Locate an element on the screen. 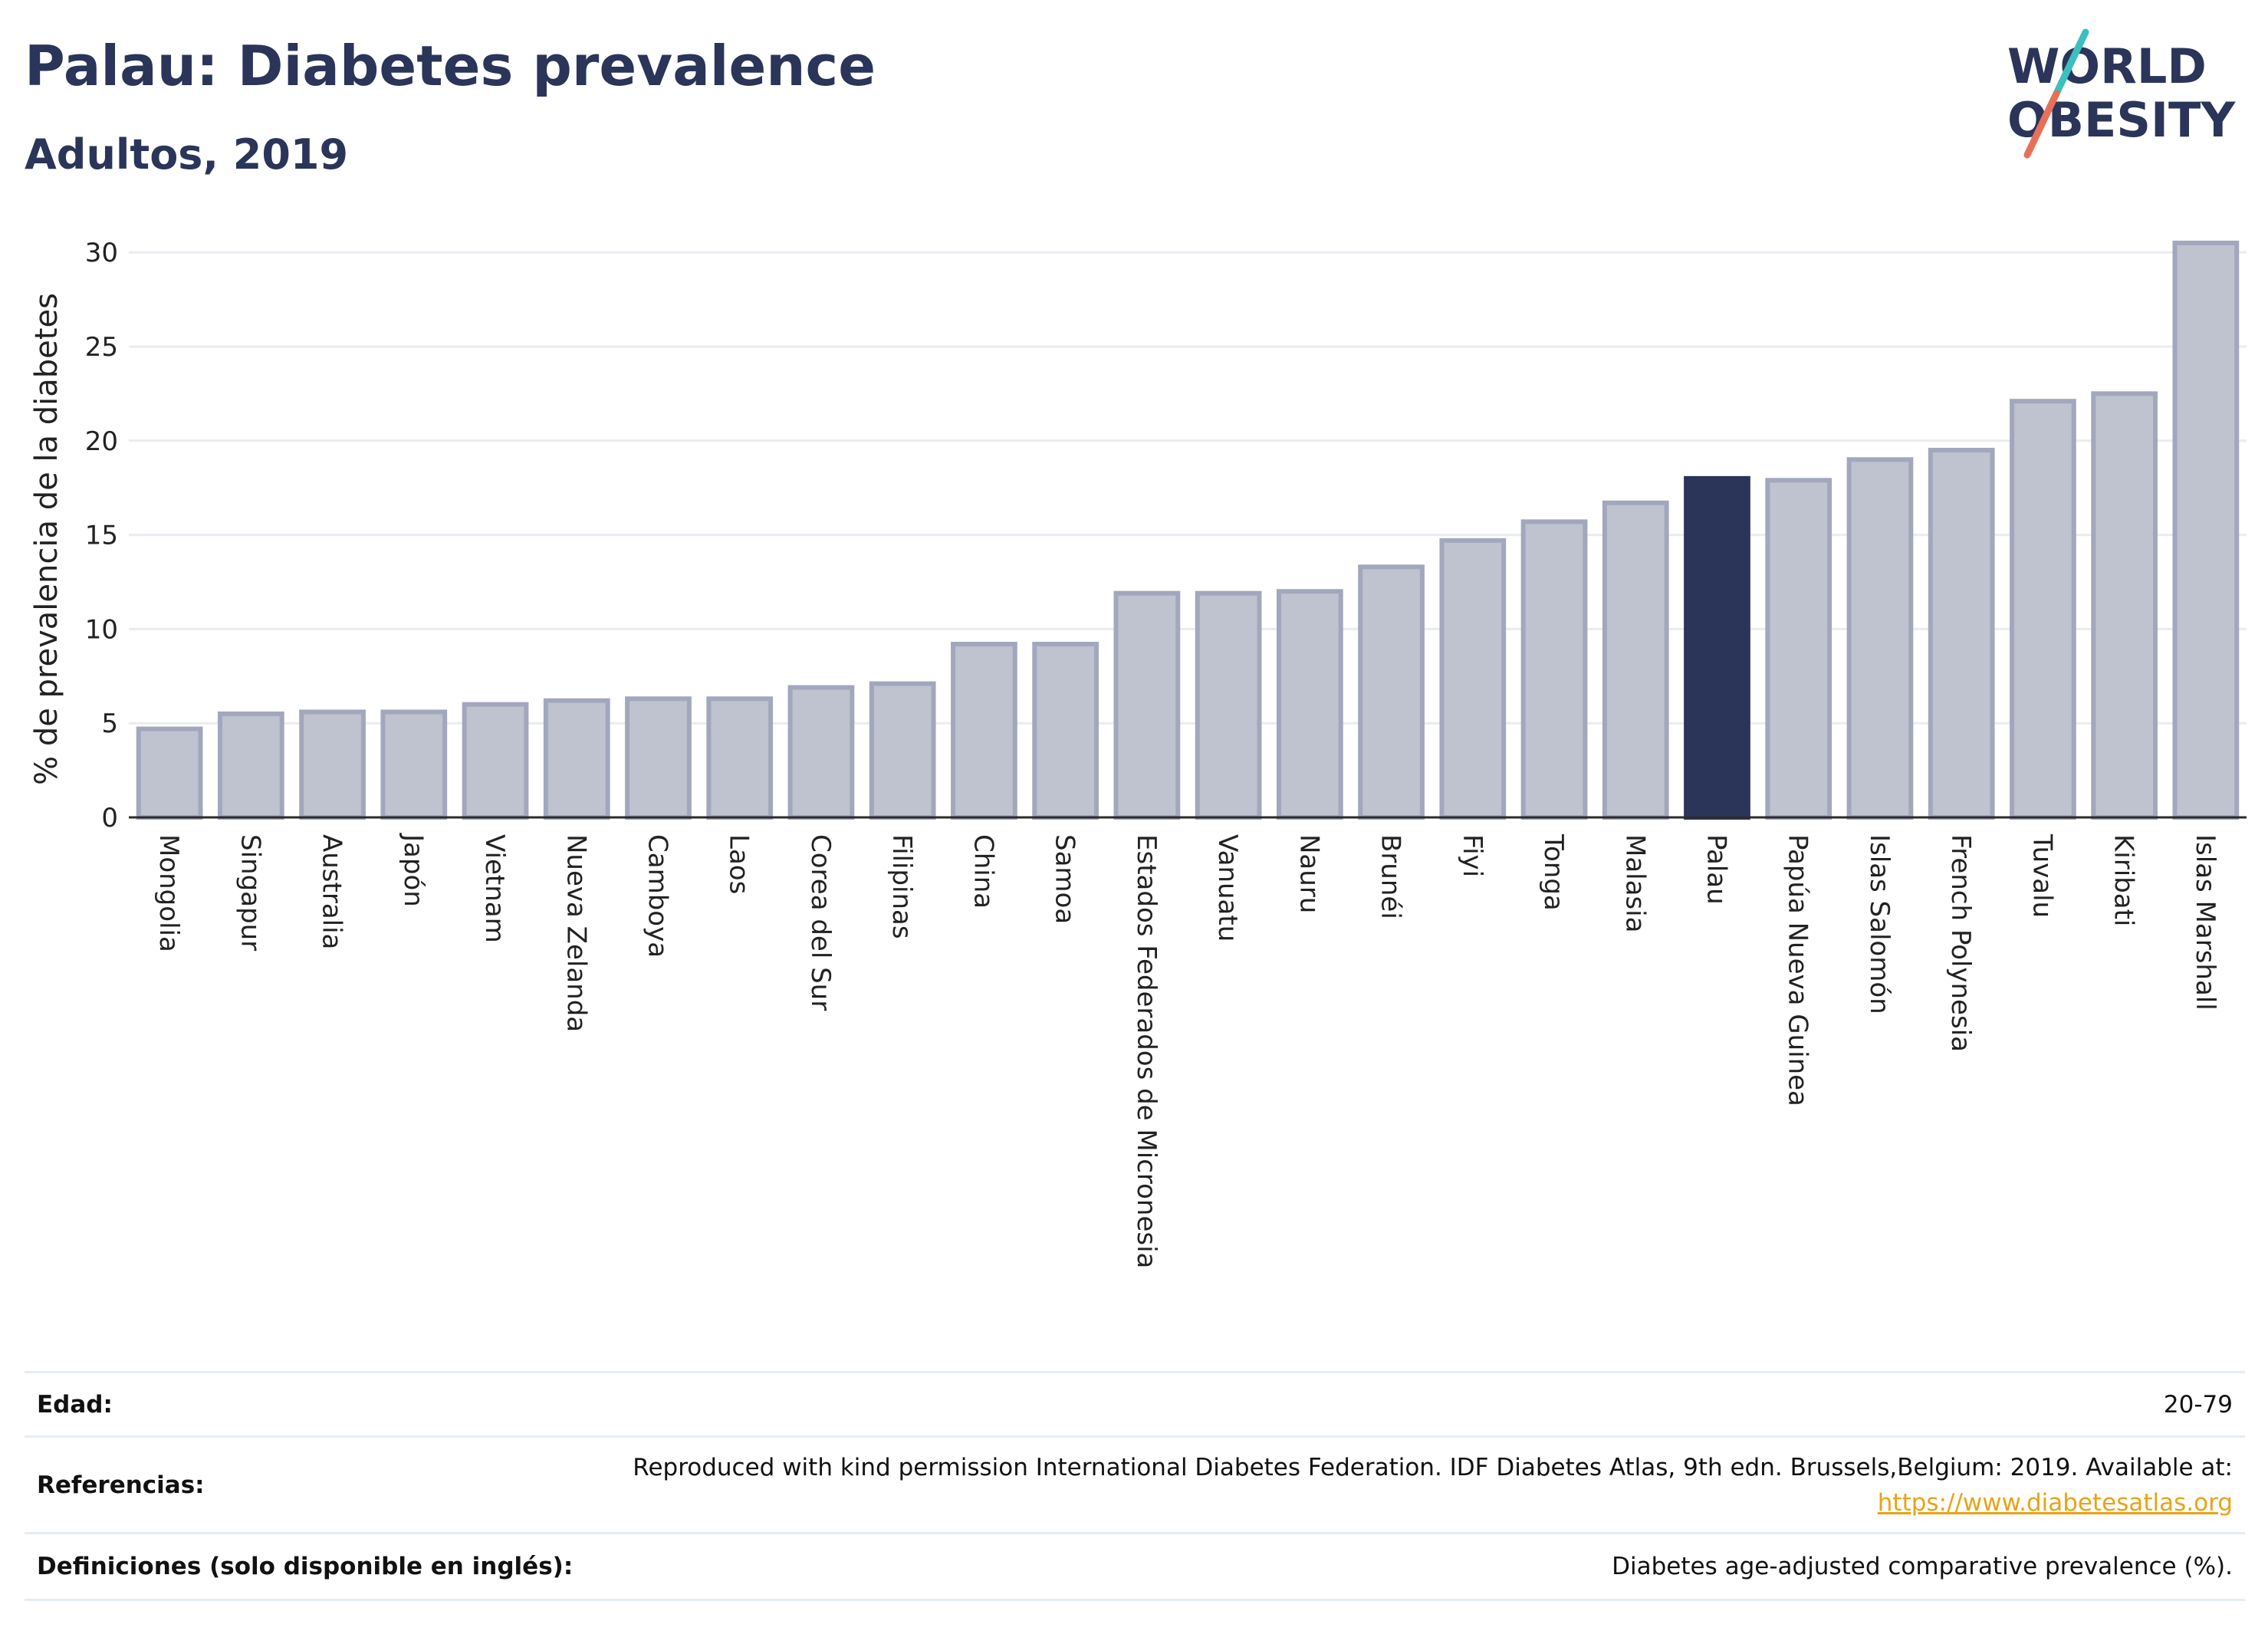  x-tick-label: Papúa Nueva Guinea is located at coordinates (1798, 970).